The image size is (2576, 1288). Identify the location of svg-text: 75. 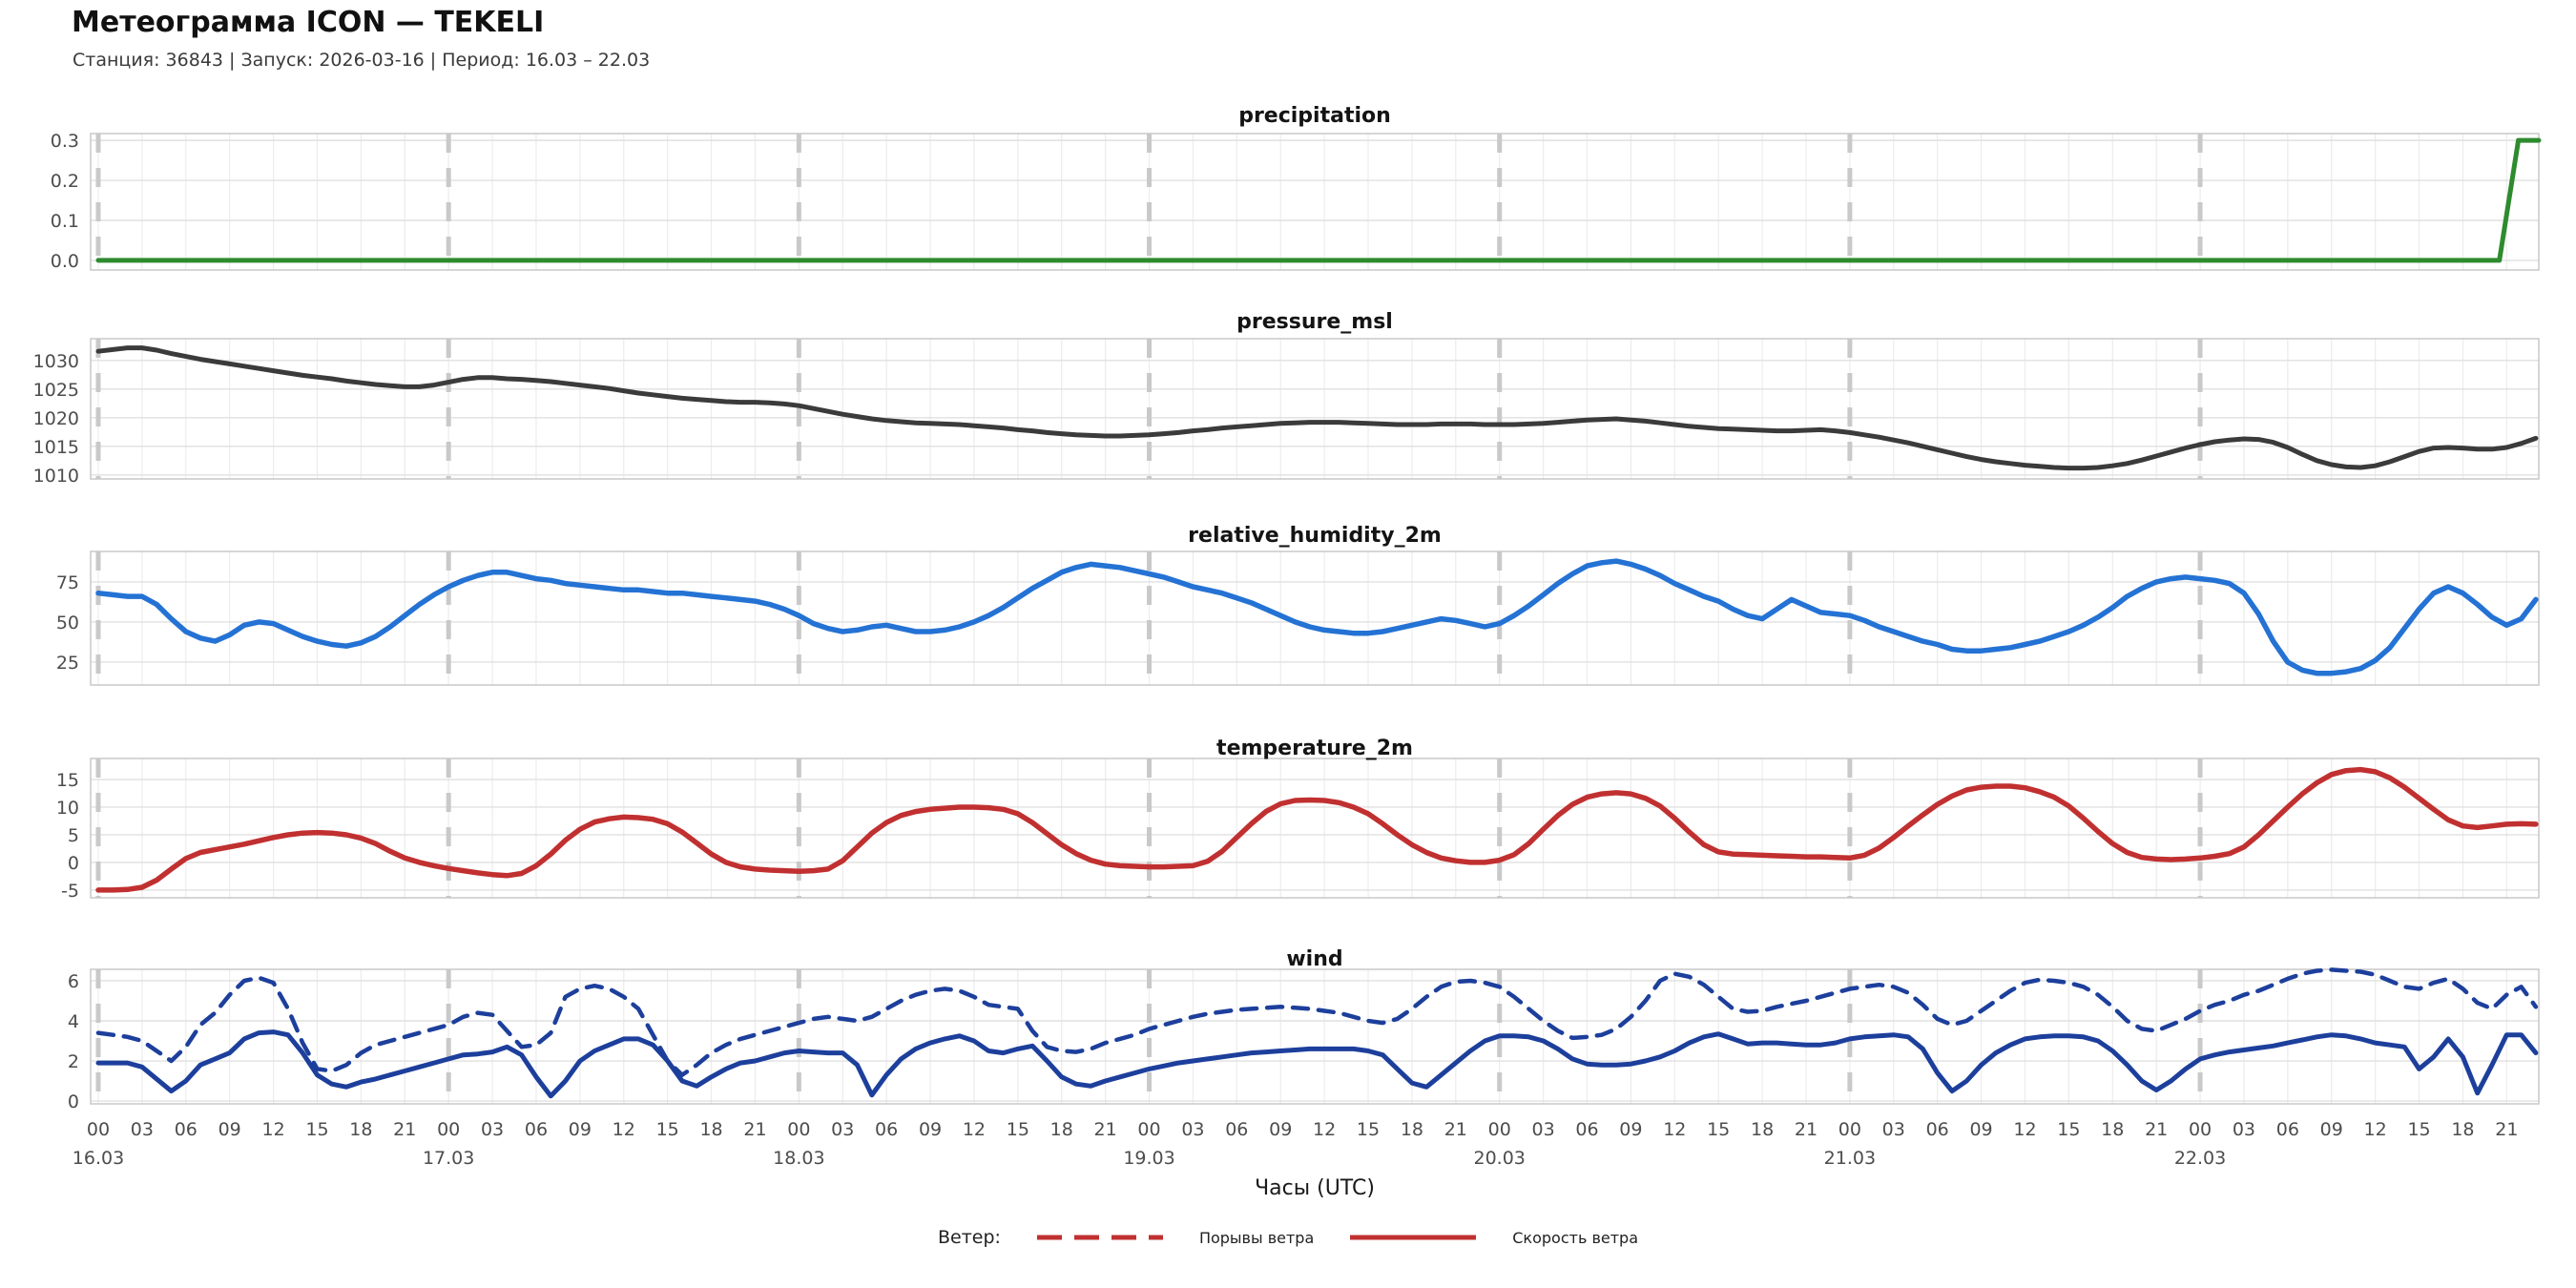
(67, 582).